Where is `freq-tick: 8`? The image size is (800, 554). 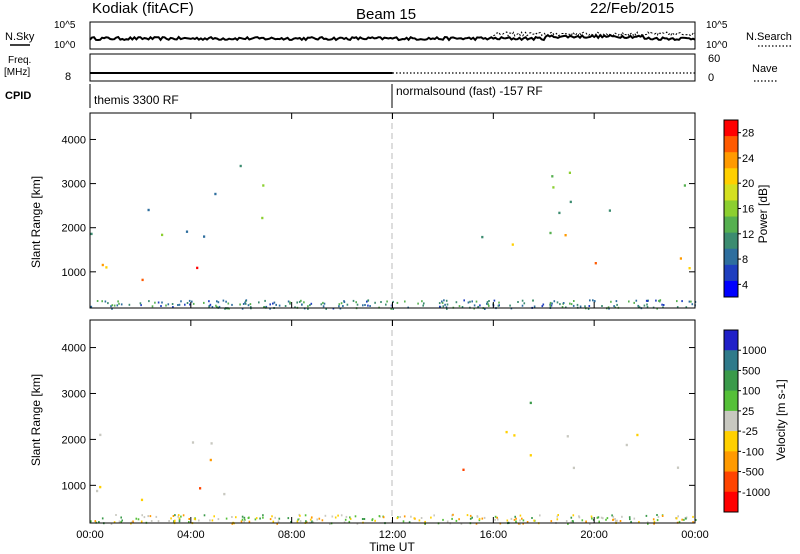
freq-tick: 8 is located at coordinates (68, 77).